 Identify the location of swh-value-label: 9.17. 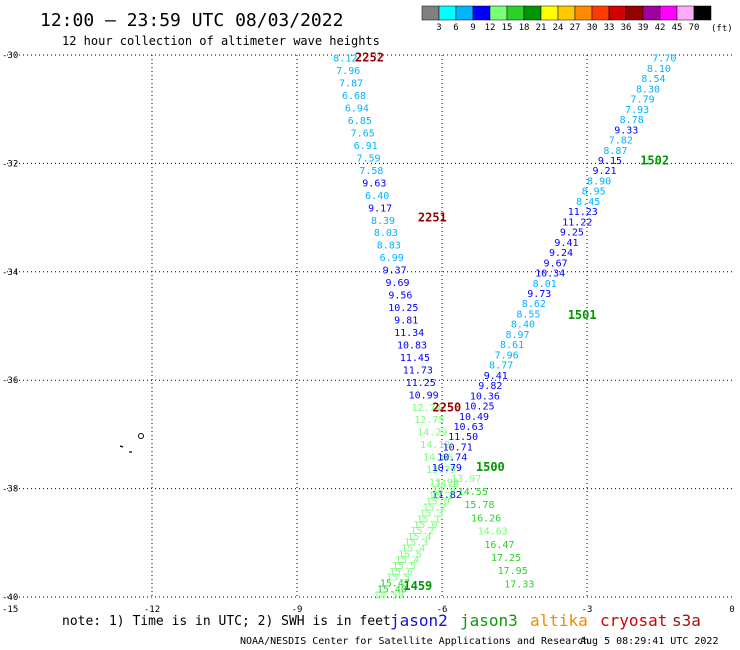
(380, 208).